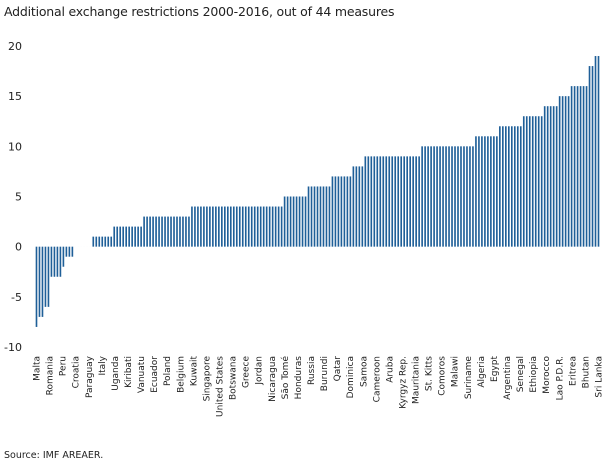  What do you see at coordinates (403, 382) in the screenshot?
I see `x-tick-label: Kyrgyz Rep.` at bounding box center [403, 382].